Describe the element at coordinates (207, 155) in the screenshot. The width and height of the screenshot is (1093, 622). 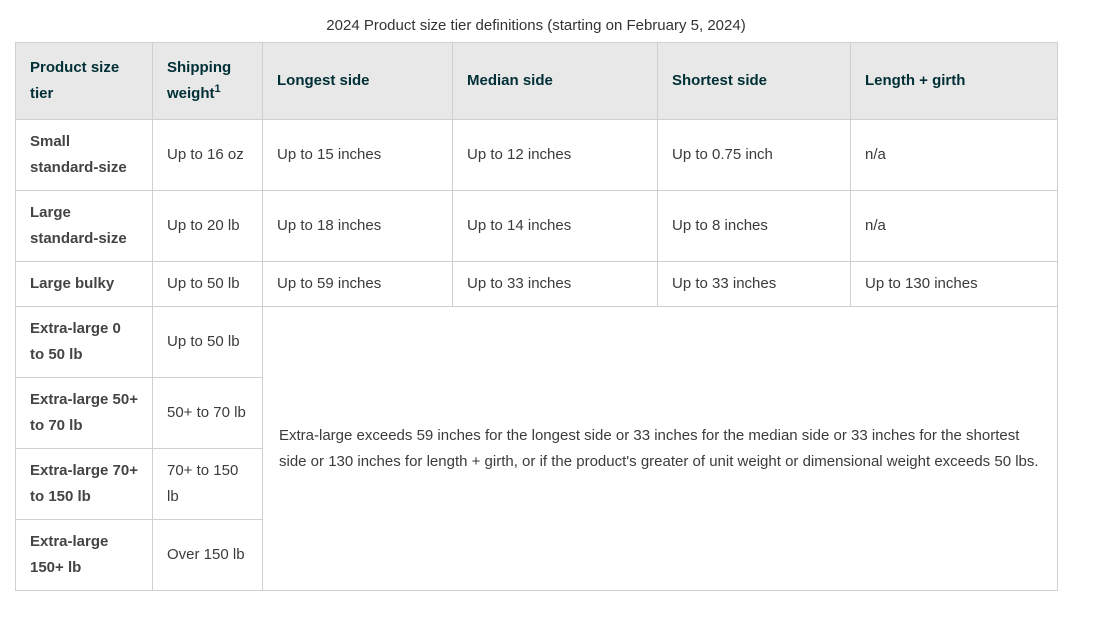
I see `shipping-weight-cell: Up to 16 oz` at that location.